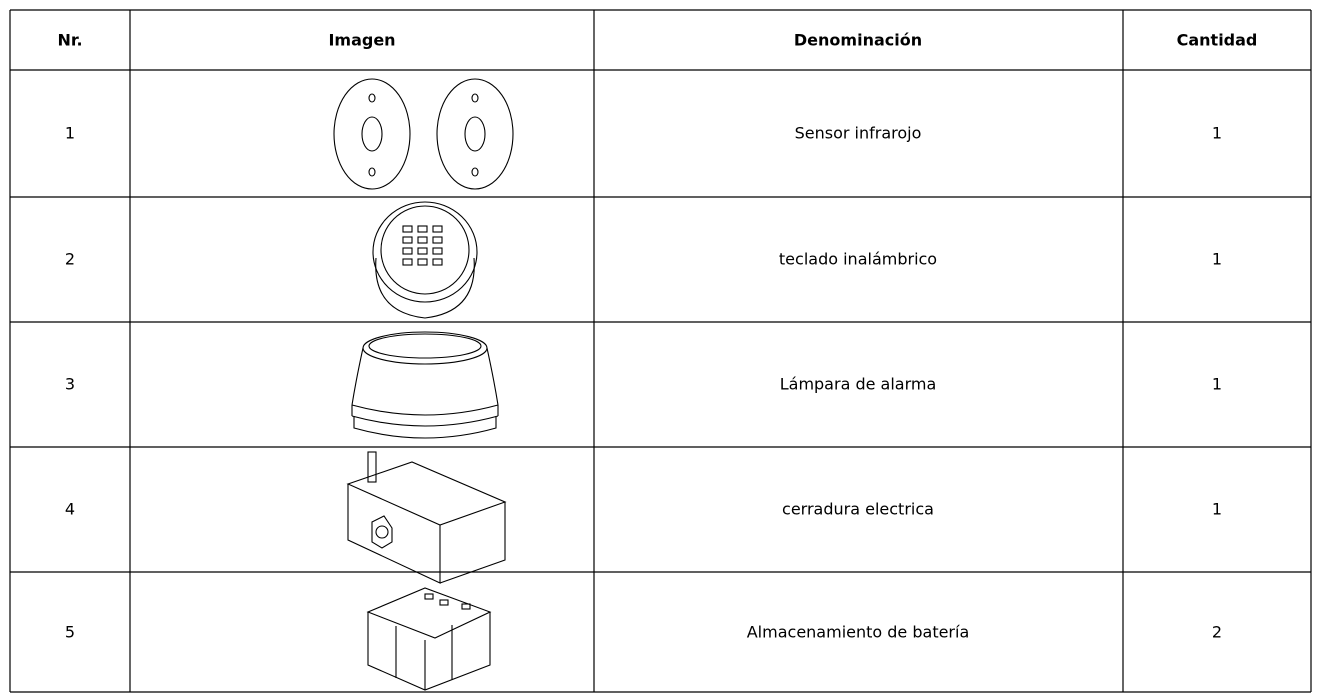 The width and height of the screenshot is (1322, 696). What do you see at coordinates (1217, 40) in the screenshot?
I see `header-cell: Cantidad` at bounding box center [1217, 40].